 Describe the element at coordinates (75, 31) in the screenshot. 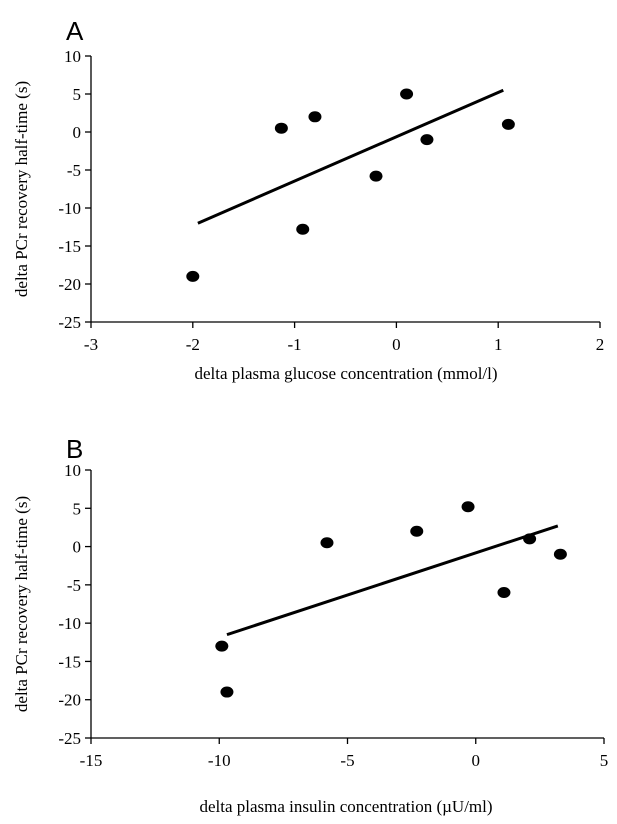

I see `panel-label: A` at that location.